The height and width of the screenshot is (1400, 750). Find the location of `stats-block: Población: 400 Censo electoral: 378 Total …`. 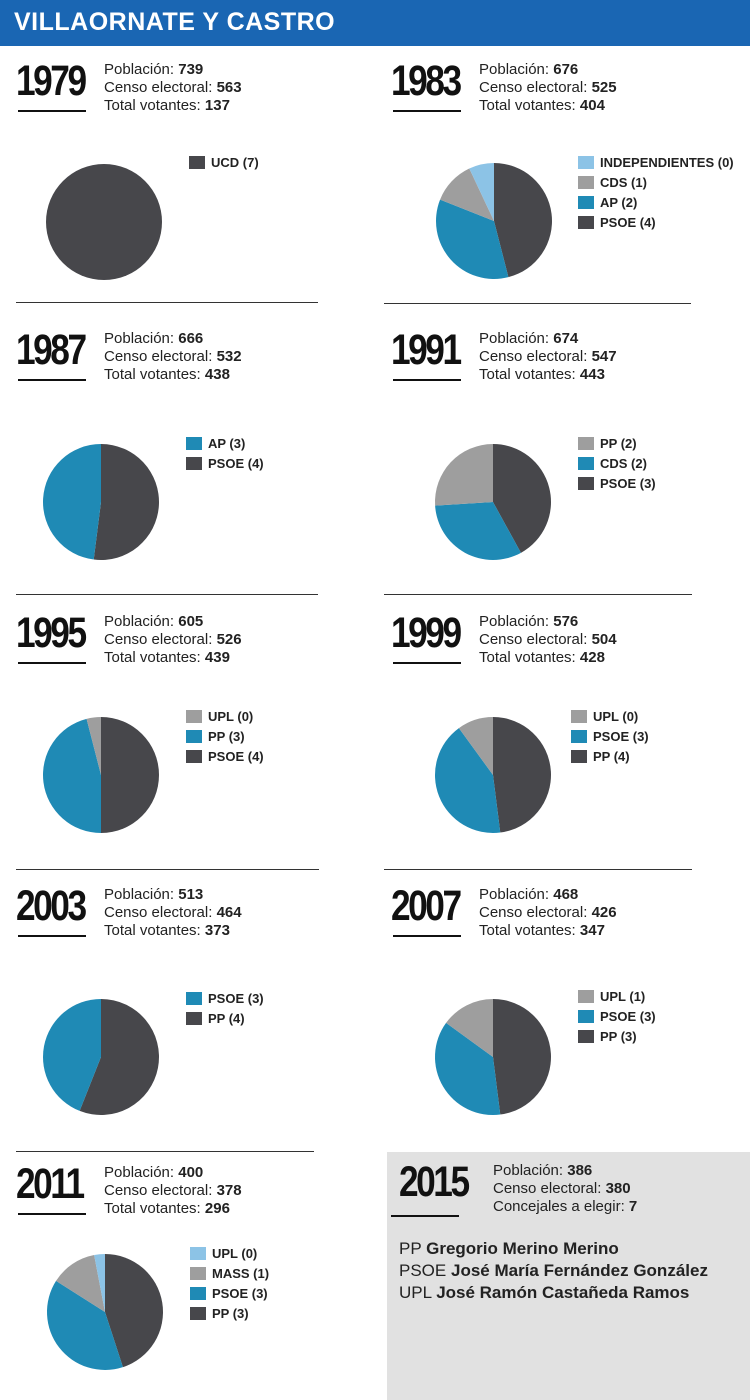

stats-block: Población: 400 Censo electoral: 378 Total … is located at coordinates (173, 1191).